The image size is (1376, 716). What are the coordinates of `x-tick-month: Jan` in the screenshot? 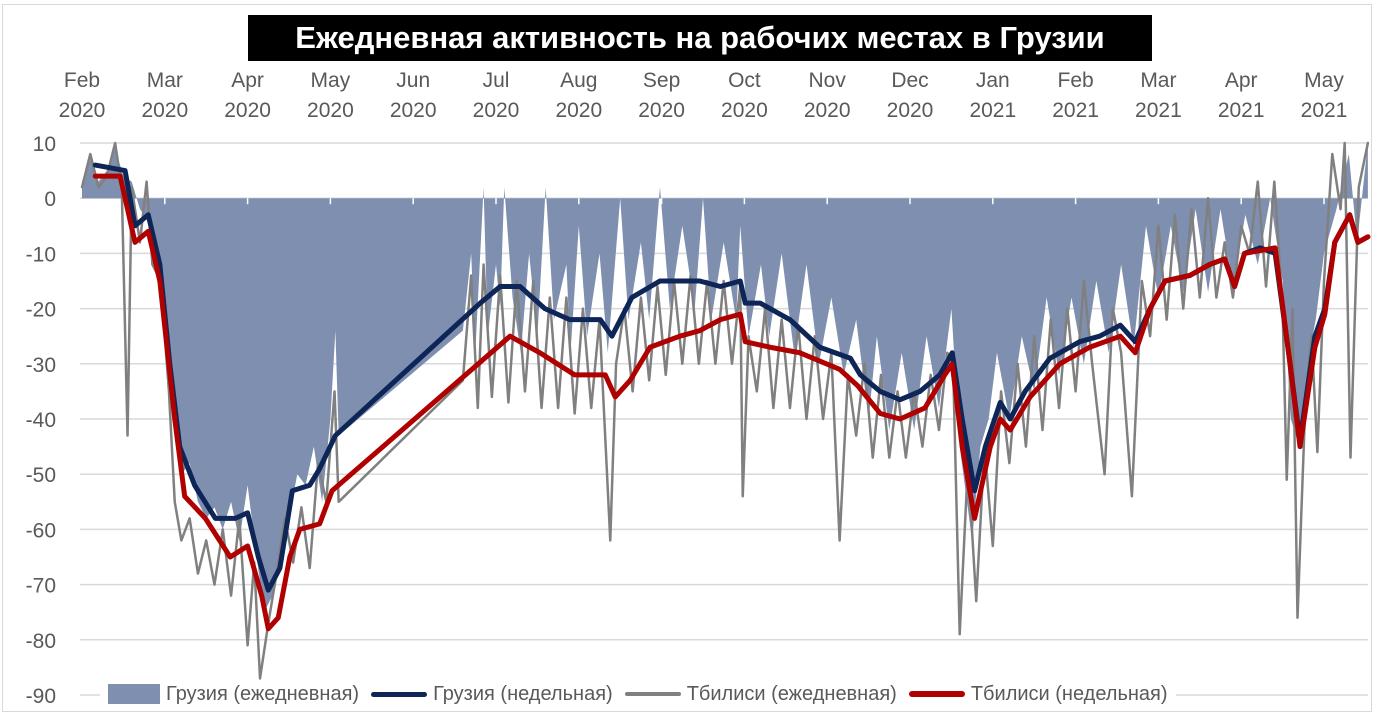 It's located at (993, 80).